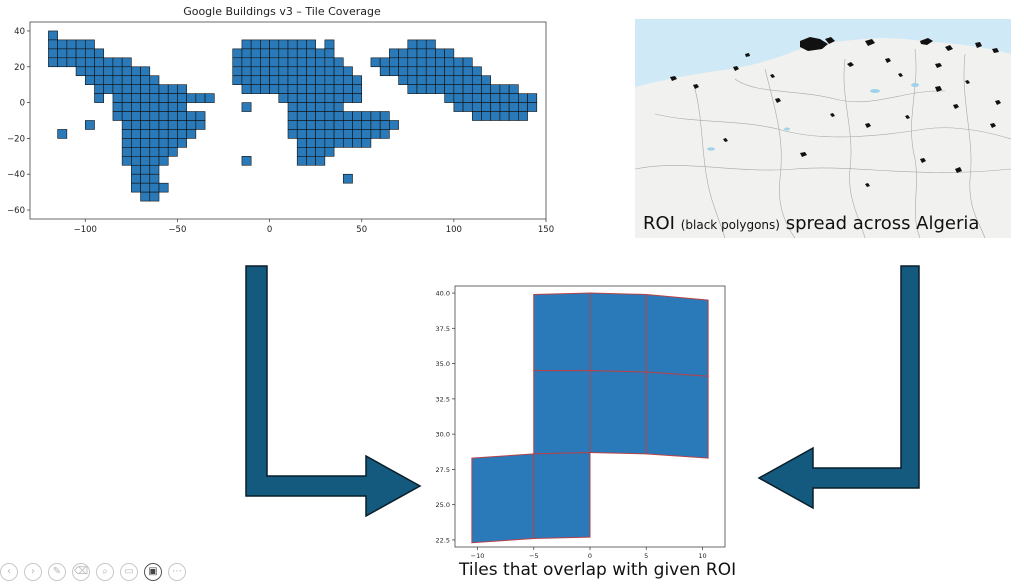 Image resolution: width=1024 pixels, height=584 pixels. Describe the element at coordinates (33, 572) in the screenshot. I see `play-icon: ›` at that location.